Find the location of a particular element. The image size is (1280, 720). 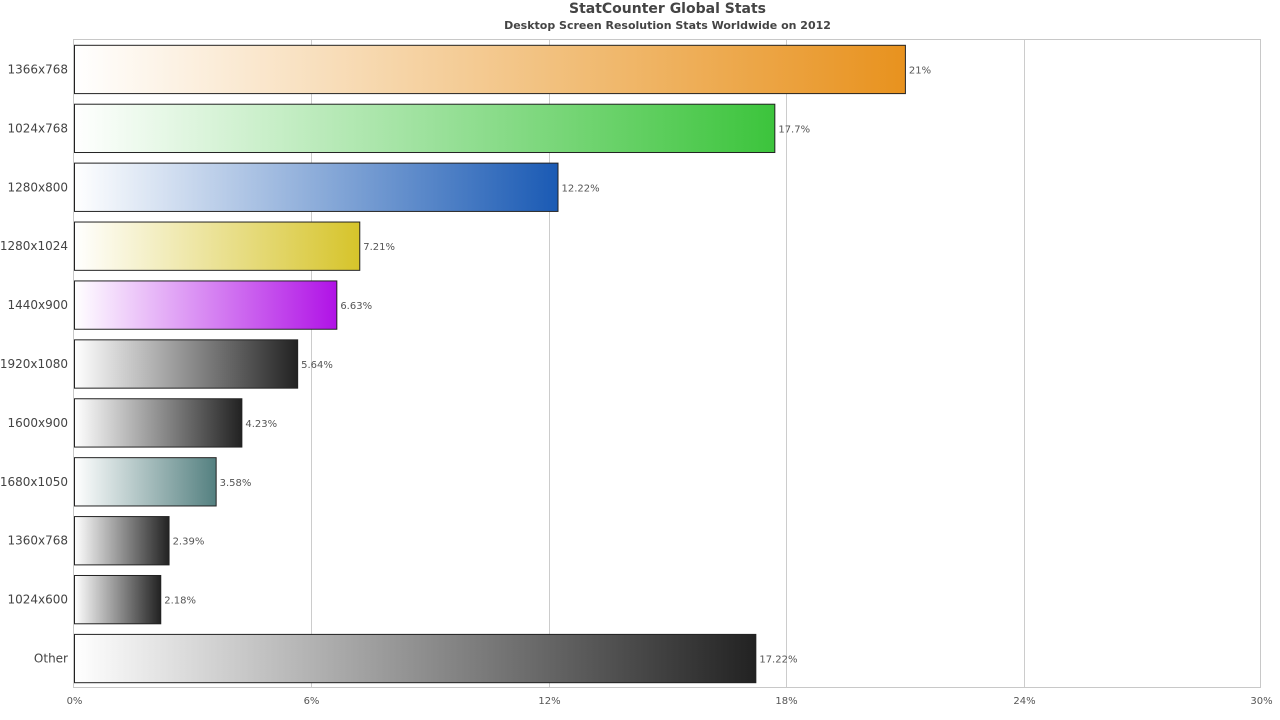

category-label: 1024x768 is located at coordinates (37, 128).